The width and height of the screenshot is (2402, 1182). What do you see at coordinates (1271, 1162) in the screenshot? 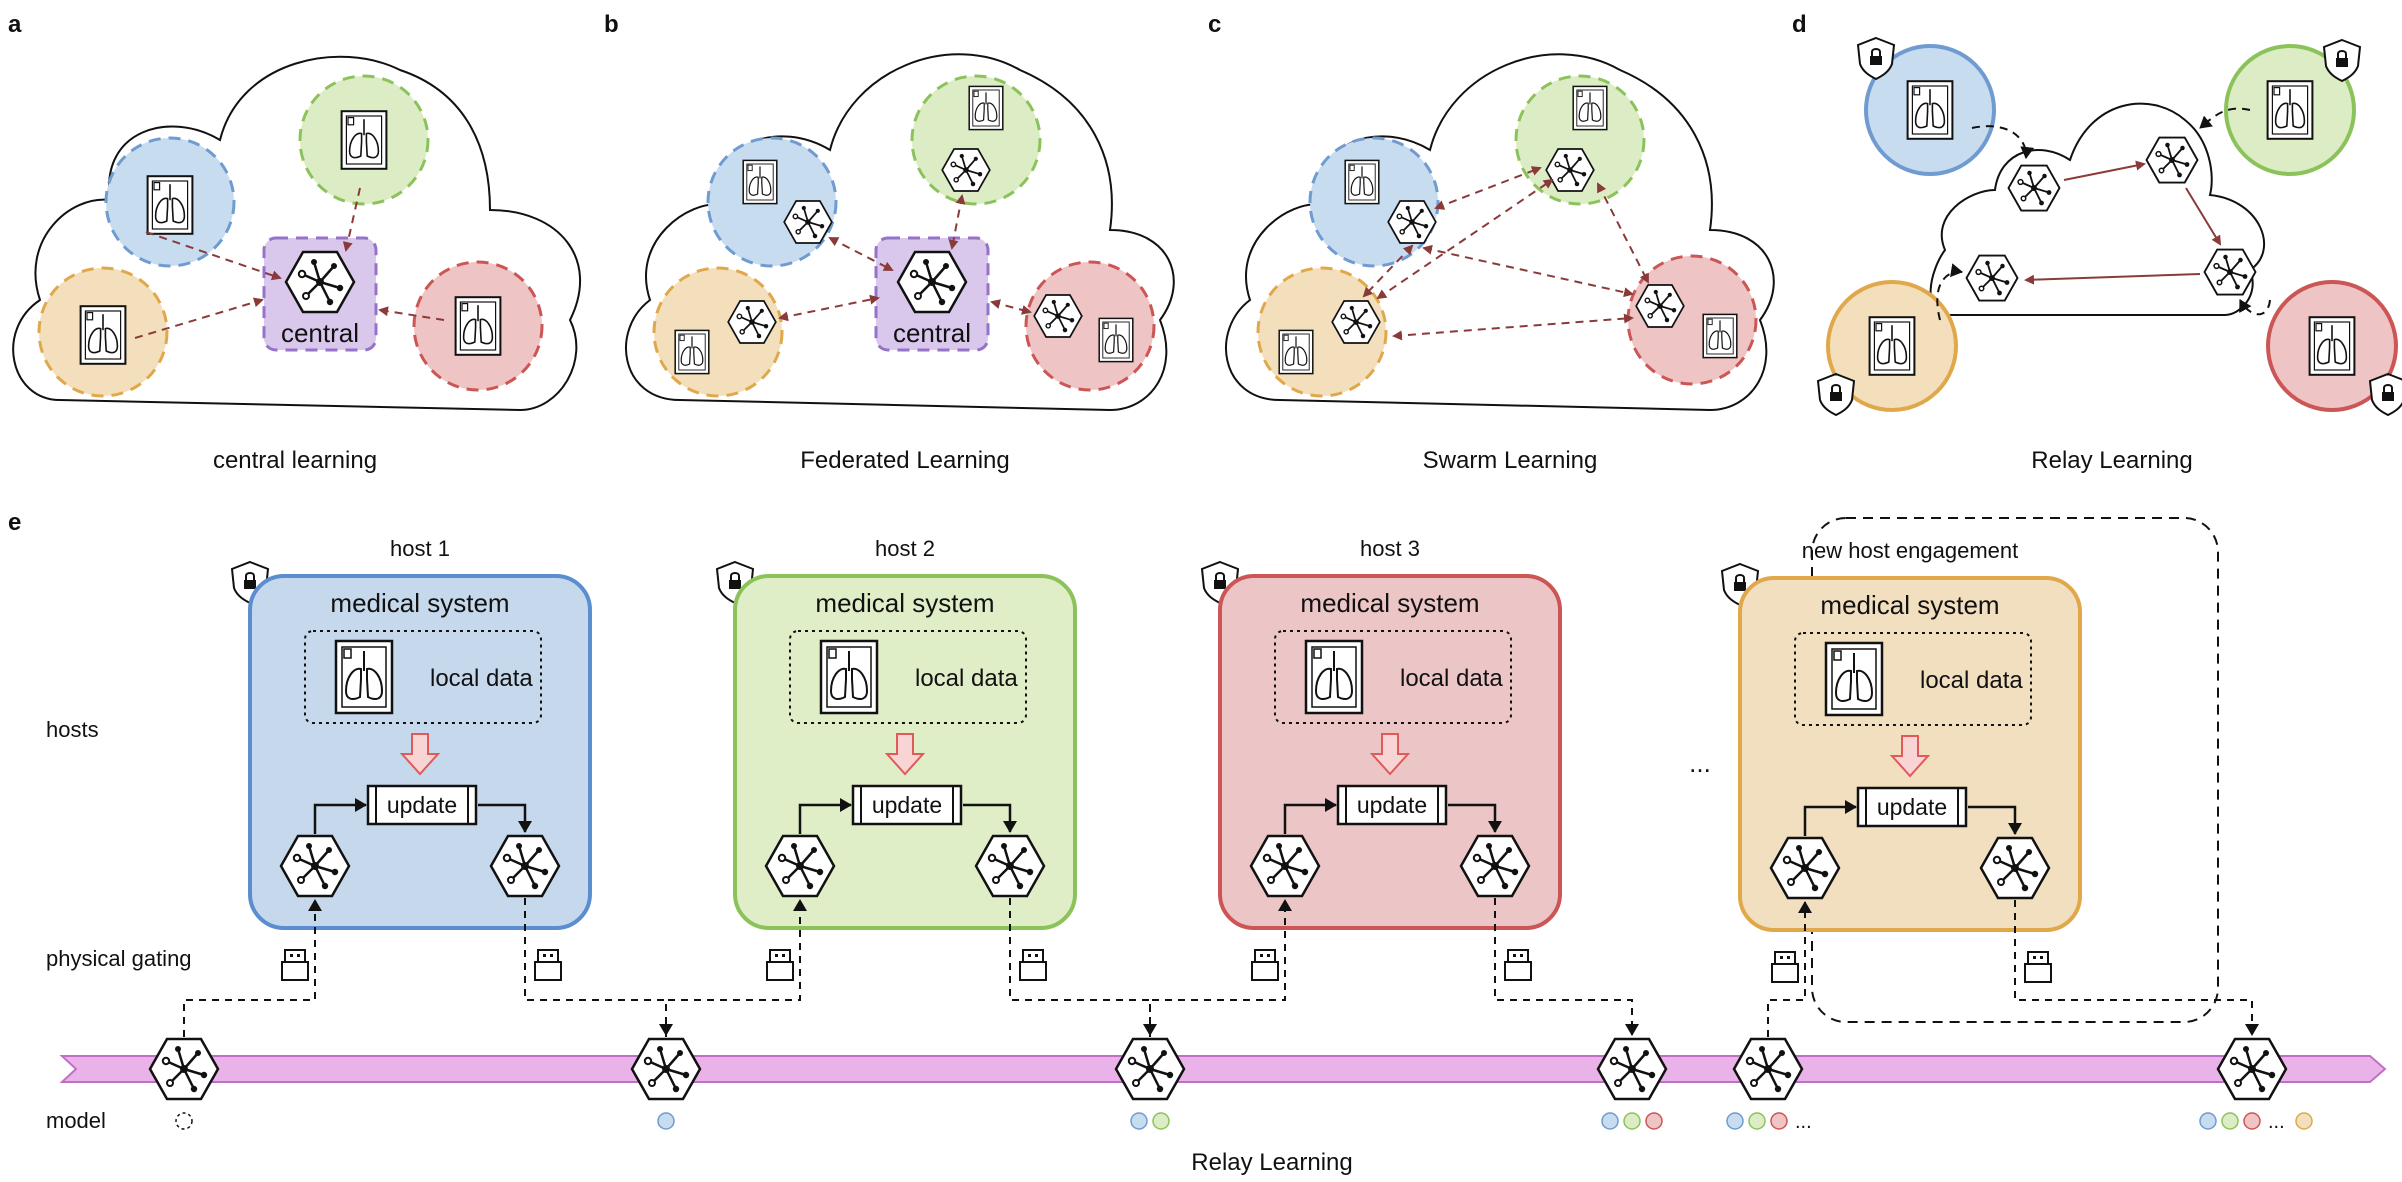
I see `timeline-label: Relay Learning` at bounding box center [1271, 1162].